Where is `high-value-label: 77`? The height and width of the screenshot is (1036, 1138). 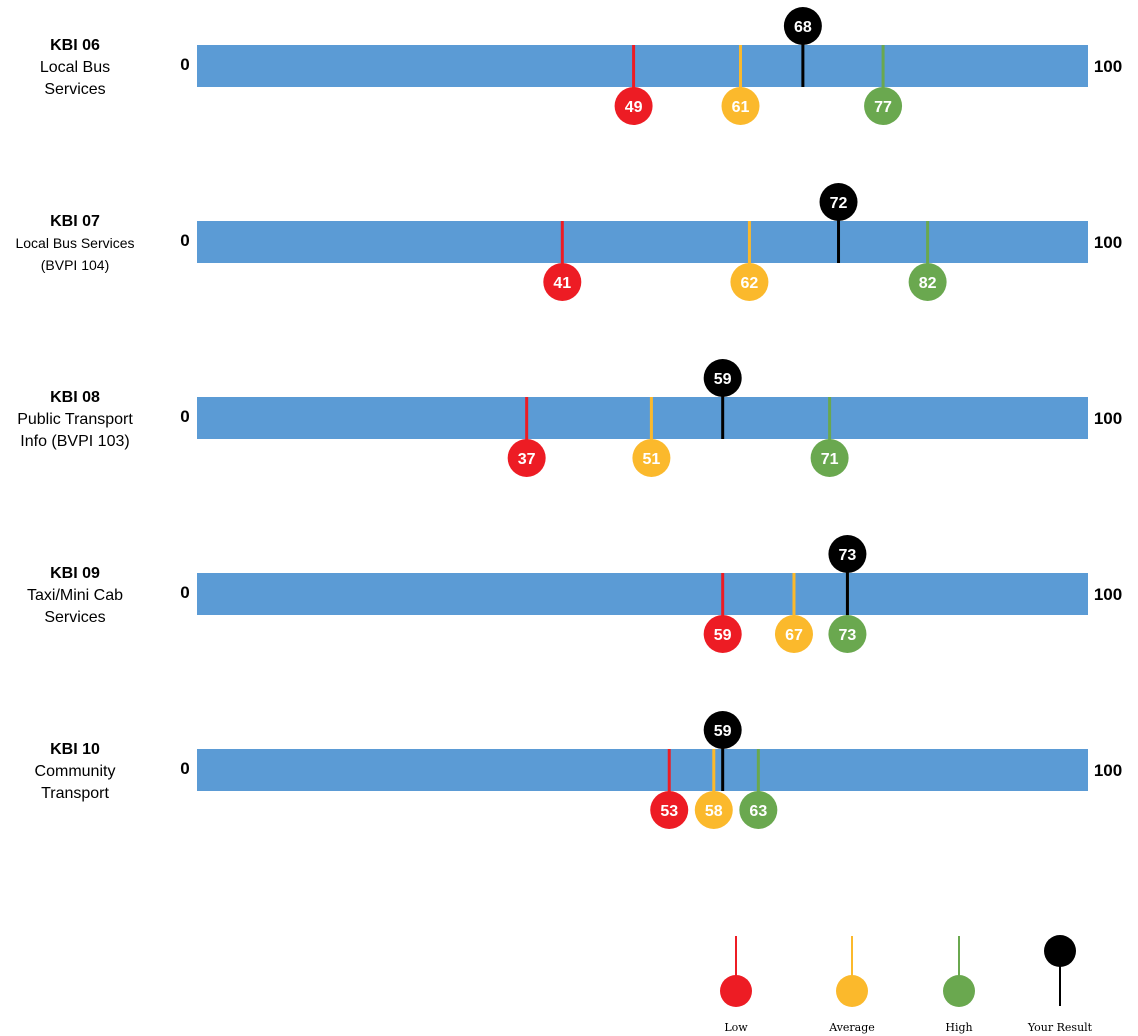
high-value-label: 77 is located at coordinates (883, 107).